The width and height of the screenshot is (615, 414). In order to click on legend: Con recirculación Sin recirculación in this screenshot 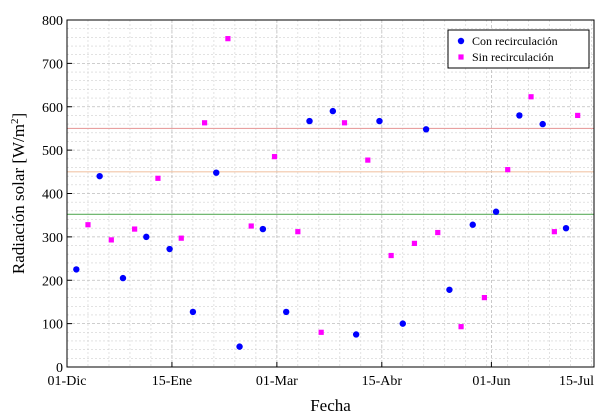, I will do `click(518, 49)`.